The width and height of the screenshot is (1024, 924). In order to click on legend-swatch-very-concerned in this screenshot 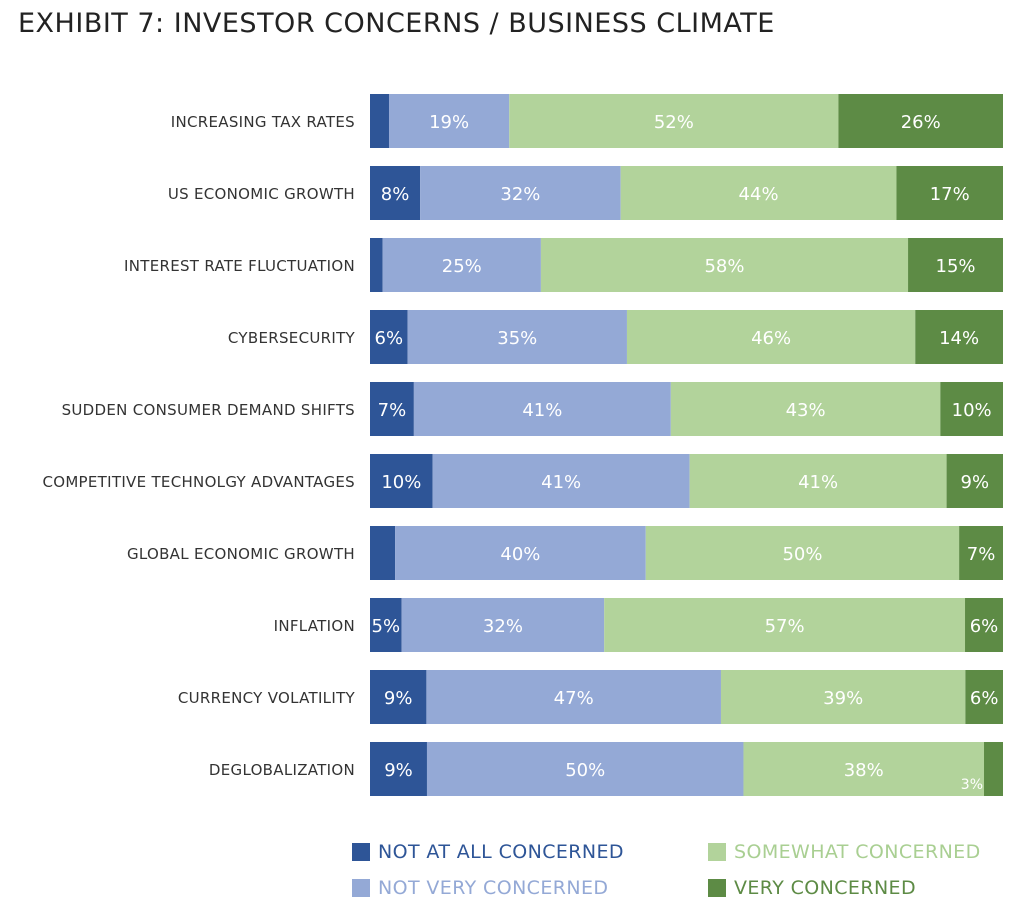, I will do `click(717, 888)`.